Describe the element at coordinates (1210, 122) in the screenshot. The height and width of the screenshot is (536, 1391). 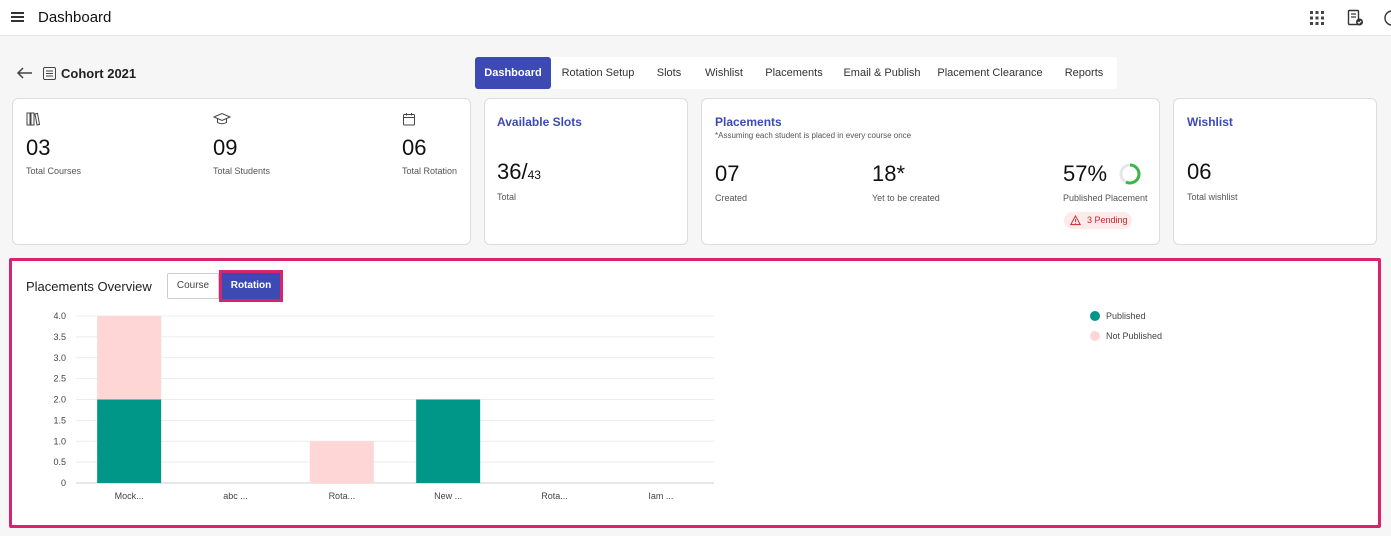
I see `wishlist-title: Wishlist` at that location.